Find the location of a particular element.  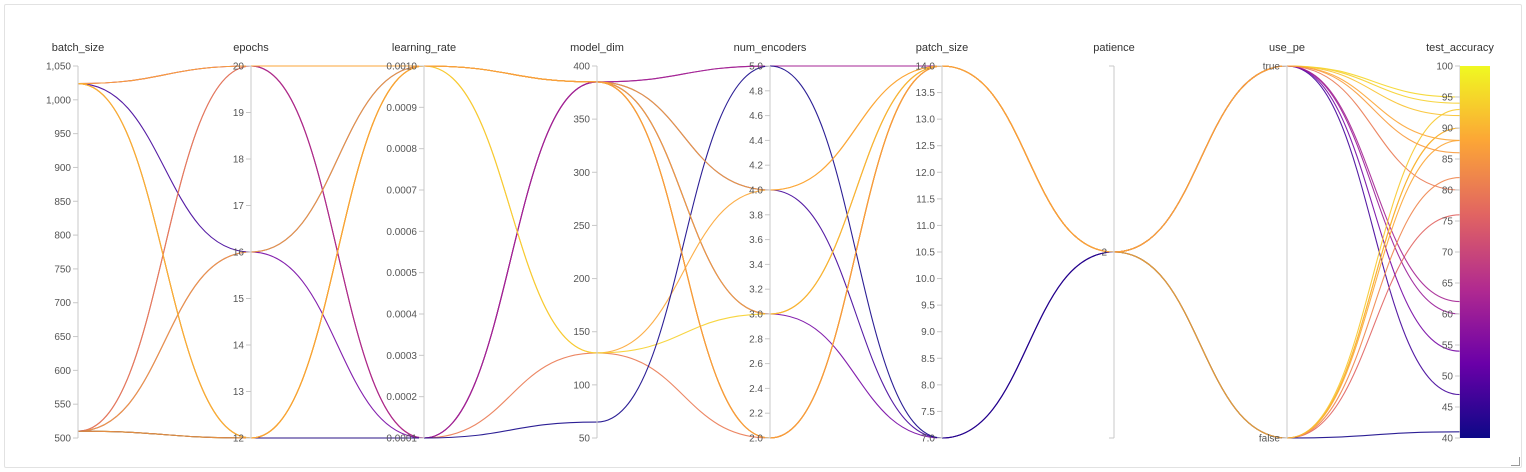

tick-label-learning_rate-4: 0.0005 is located at coordinates (401, 273).